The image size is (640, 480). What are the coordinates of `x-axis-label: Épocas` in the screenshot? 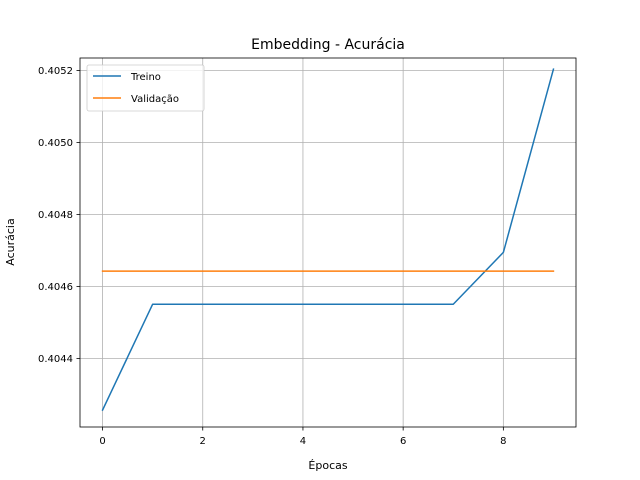 It's located at (327, 465).